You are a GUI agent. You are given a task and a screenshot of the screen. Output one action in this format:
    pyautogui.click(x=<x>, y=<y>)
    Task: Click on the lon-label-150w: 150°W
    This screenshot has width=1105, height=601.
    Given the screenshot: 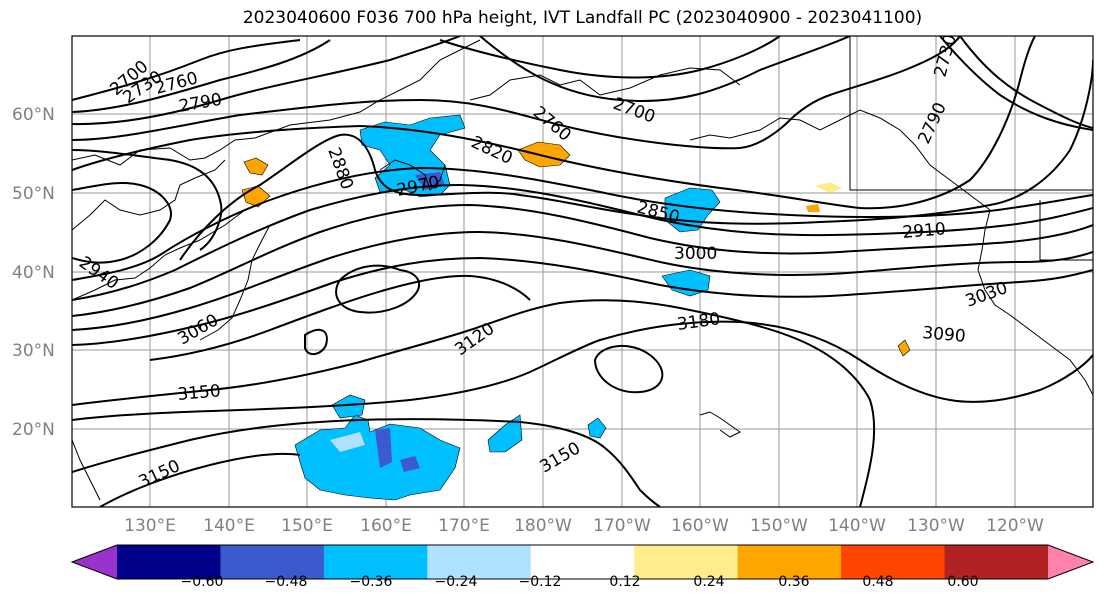 What is the action you would take?
    pyautogui.click(x=779, y=526)
    